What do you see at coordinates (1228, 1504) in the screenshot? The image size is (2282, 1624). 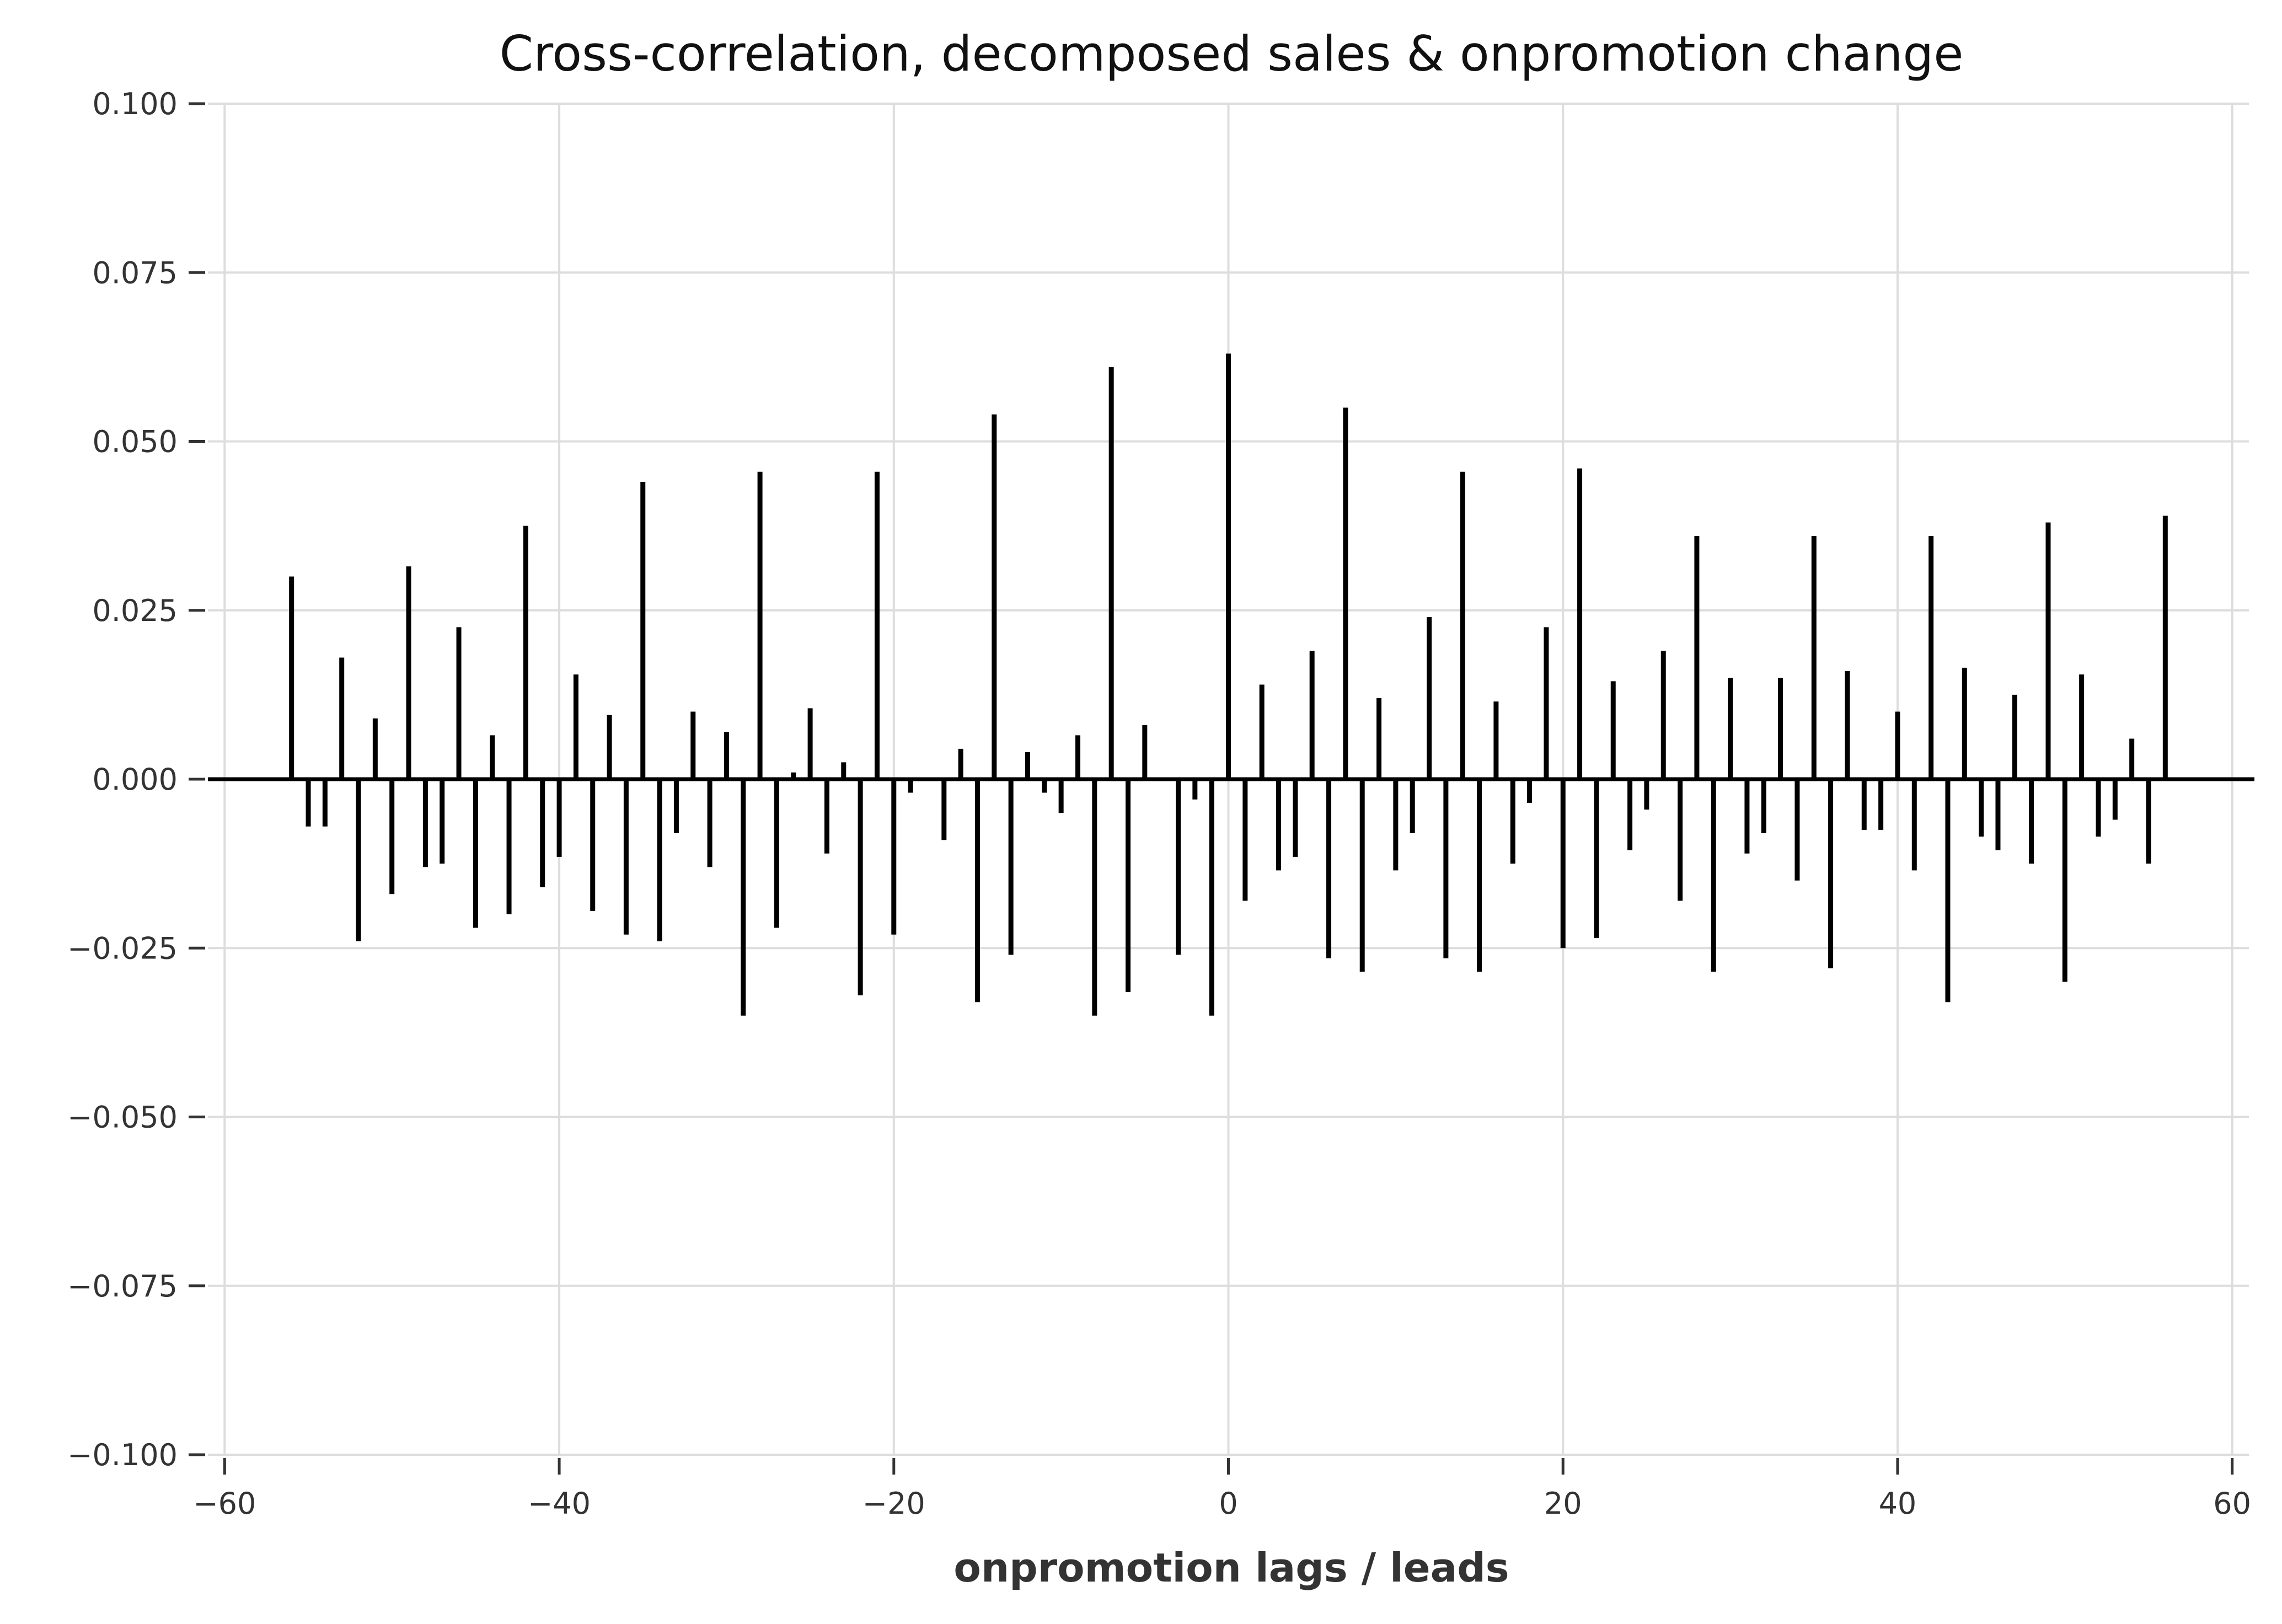 I see `x-tick-label: 0` at bounding box center [1228, 1504].